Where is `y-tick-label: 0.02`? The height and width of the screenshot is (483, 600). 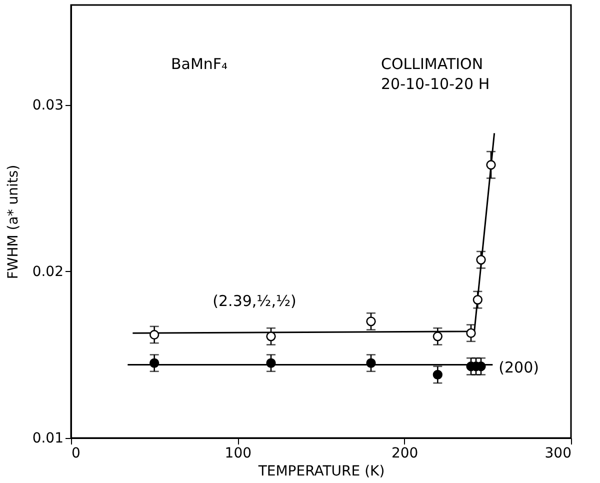 y-tick-label: 0.02 is located at coordinates (48, 272).